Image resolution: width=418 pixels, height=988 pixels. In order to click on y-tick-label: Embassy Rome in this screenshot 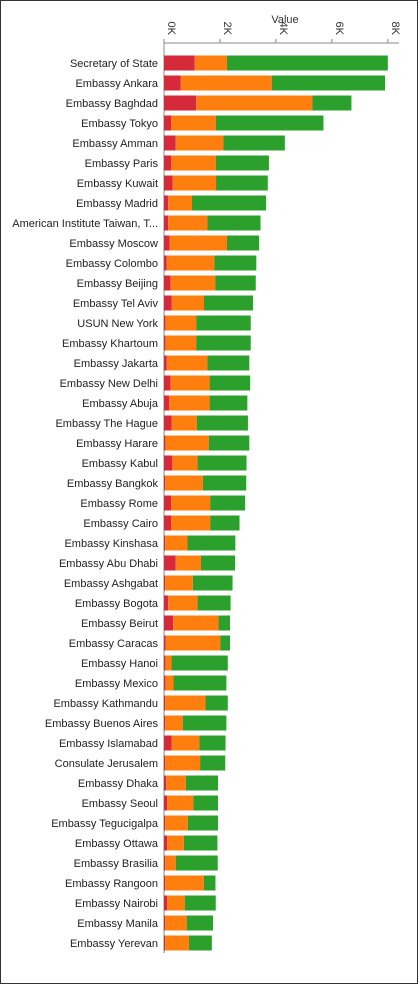, I will do `click(119, 504)`.